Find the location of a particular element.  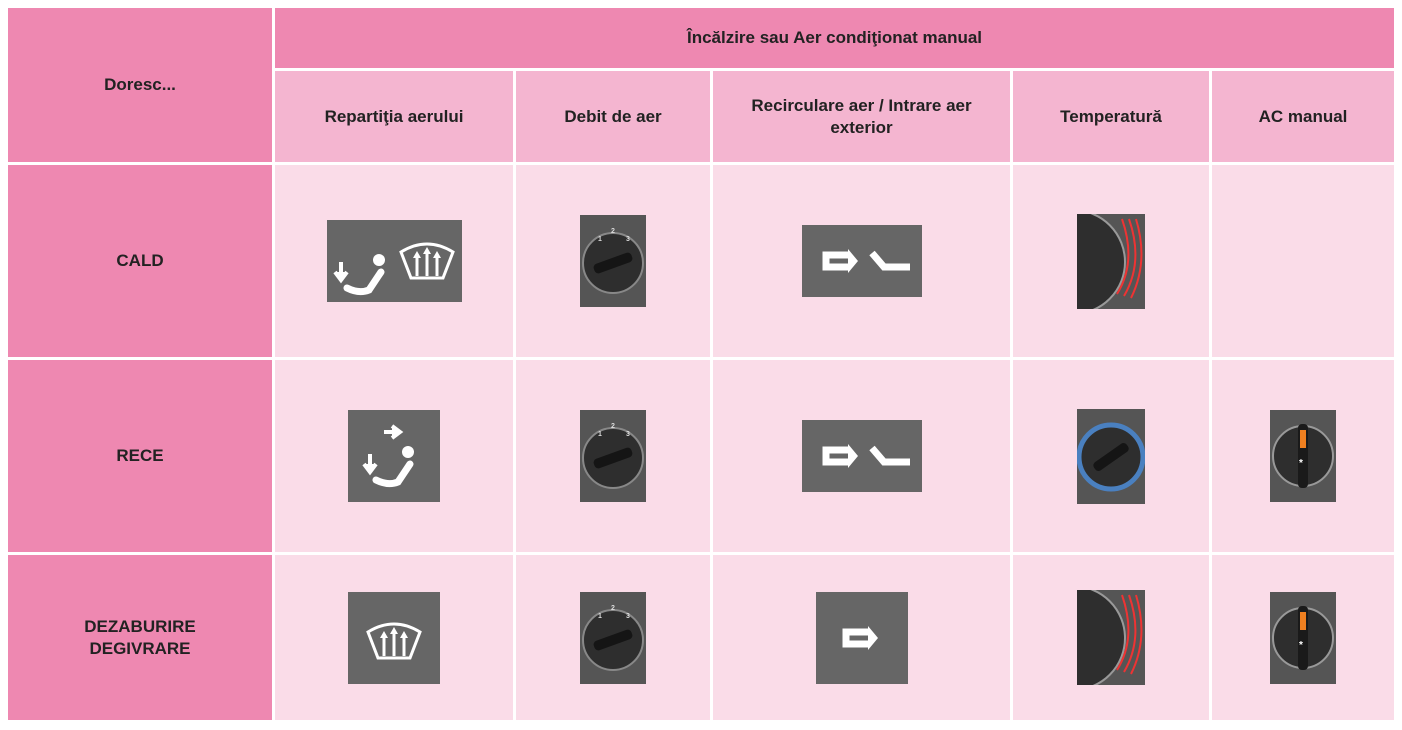

row-label: CALD is located at coordinates (140, 261).